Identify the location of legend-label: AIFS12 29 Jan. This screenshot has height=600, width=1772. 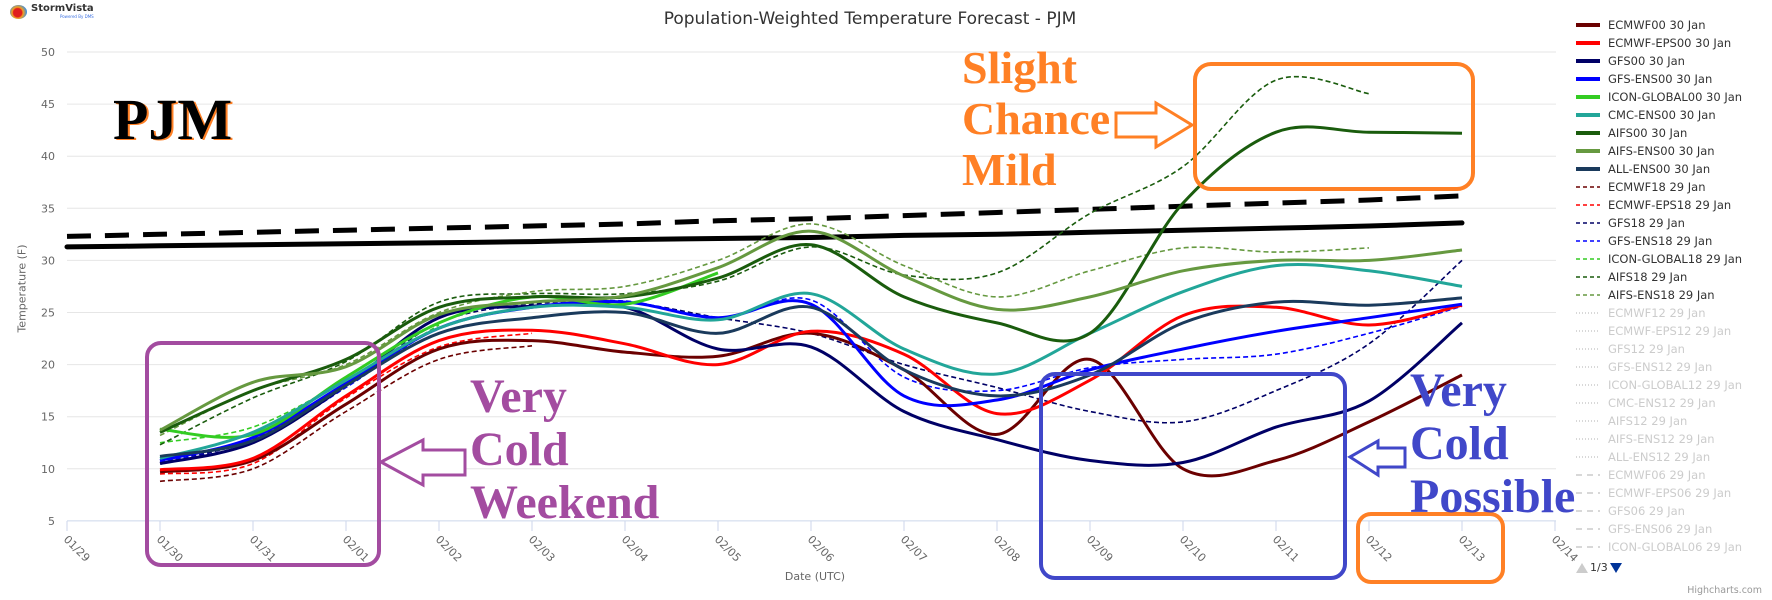
(1648, 421).